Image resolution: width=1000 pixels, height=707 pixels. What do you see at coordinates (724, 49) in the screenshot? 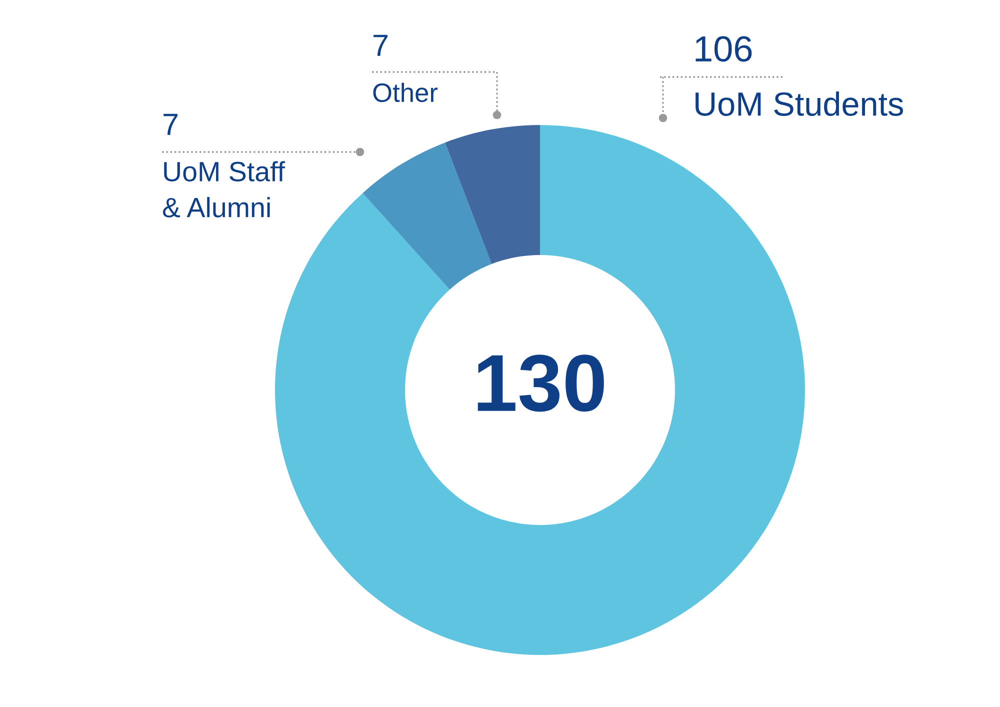
I see `data-label: 106` at bounding box center [724, 49].